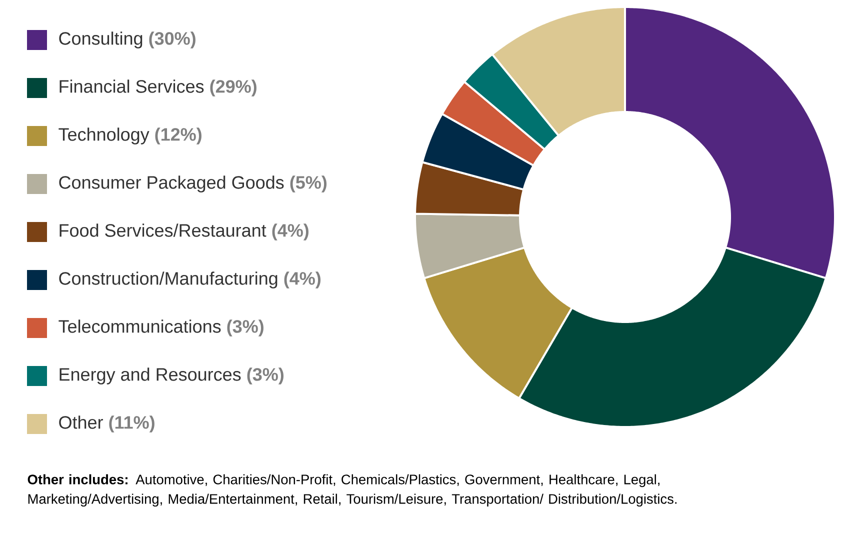 This screenshot has width=841, height=533. What do you see at coordinates (163, 230) in the screenshot?
I see `legend-label: Food Services/Restaurant` at bounding box center [163, 230].